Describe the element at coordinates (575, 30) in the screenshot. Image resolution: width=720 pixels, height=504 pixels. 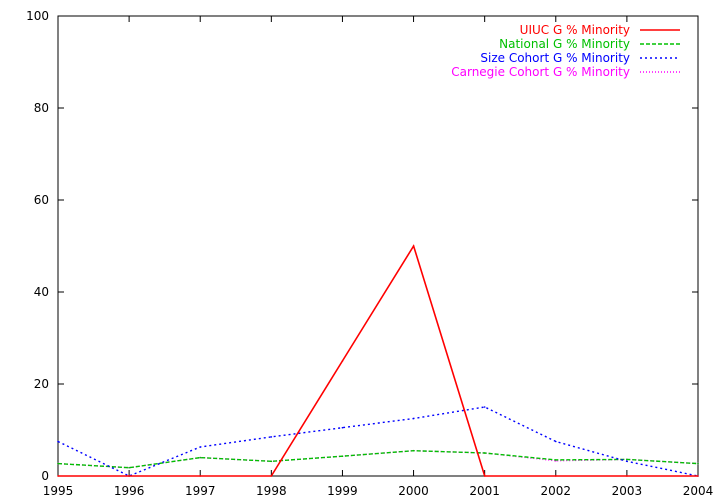
I see `legend-label: UIUC G % Minority` at that location.